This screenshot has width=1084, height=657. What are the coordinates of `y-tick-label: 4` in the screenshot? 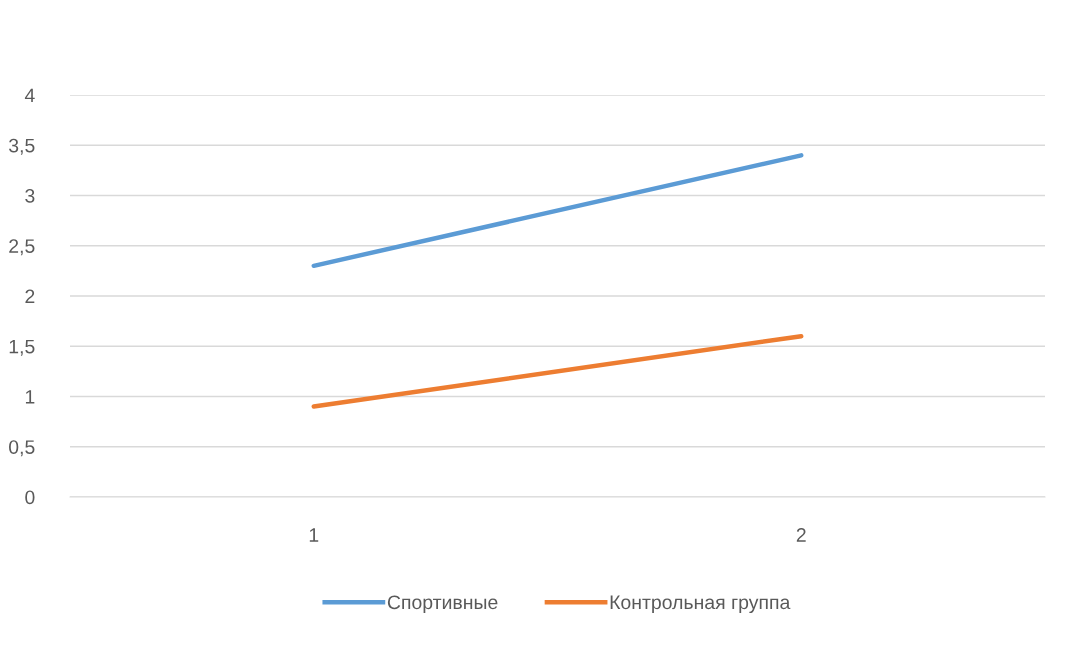 It's located at (29, 95).